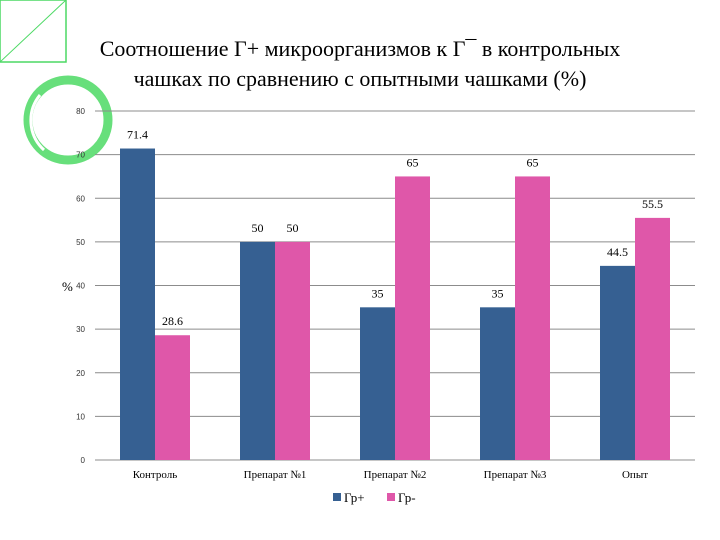  Describe the element at coordinates (635, 475) in the screenshot. I see `category-label: Опыт` at that location.